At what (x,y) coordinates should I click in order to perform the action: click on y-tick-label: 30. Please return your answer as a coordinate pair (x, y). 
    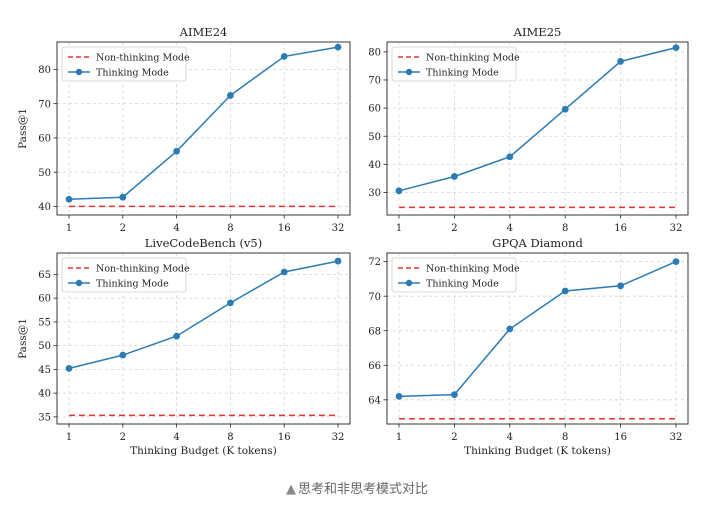
    Looking at the image, I should click on (374, 193).